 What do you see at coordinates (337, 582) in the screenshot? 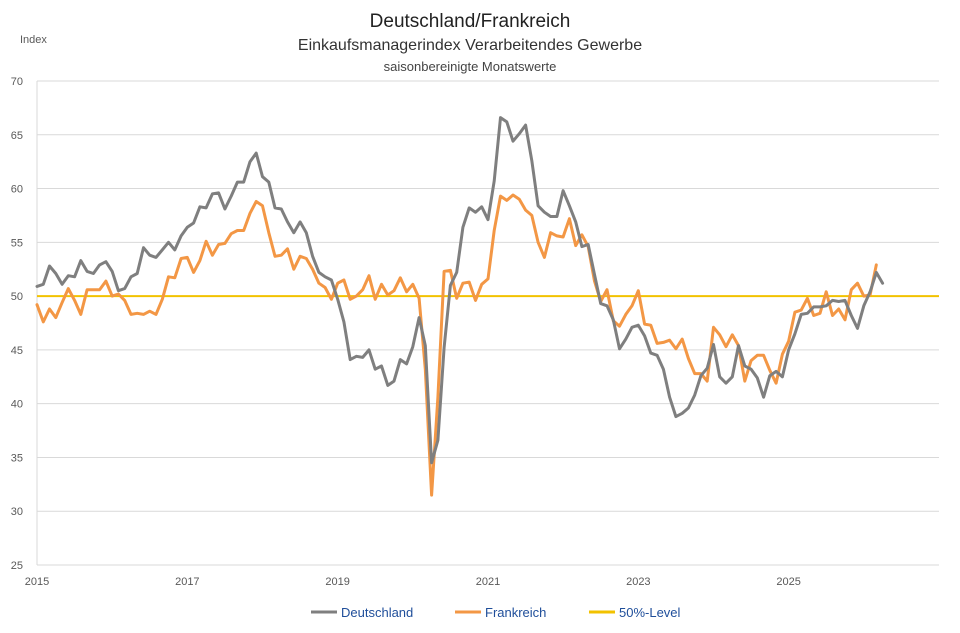
I see `x-tick-label: 2019` at bounding box center [337, 582].